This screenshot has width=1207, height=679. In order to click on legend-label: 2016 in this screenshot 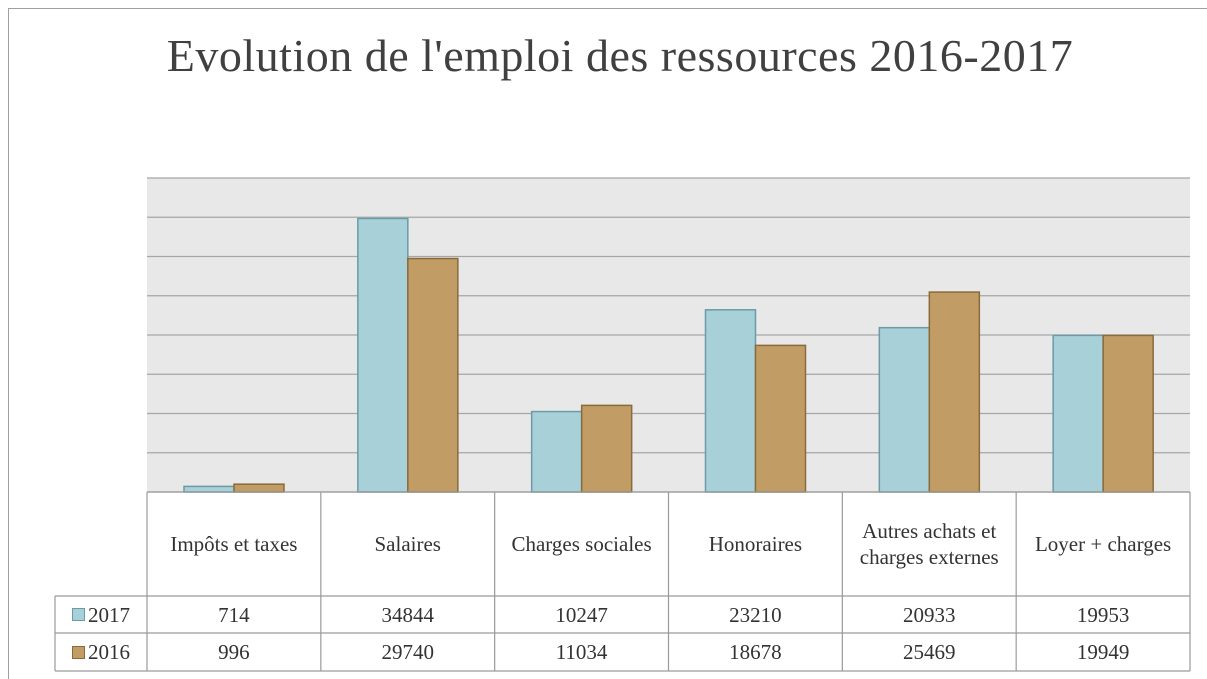, I will do `click(109, 652)`.